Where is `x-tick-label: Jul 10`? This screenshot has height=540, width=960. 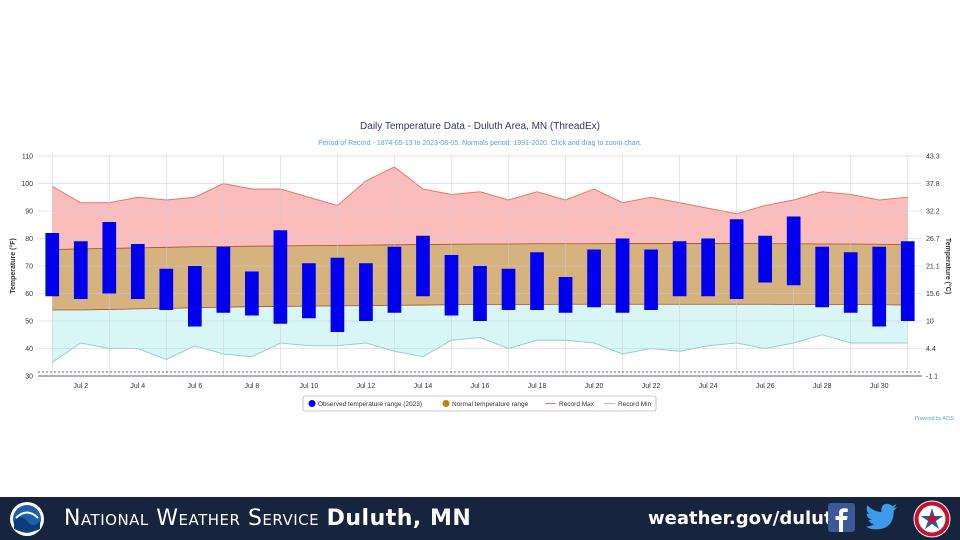
x-tick-label: Jul 10 is located at coordinates (309, 386).